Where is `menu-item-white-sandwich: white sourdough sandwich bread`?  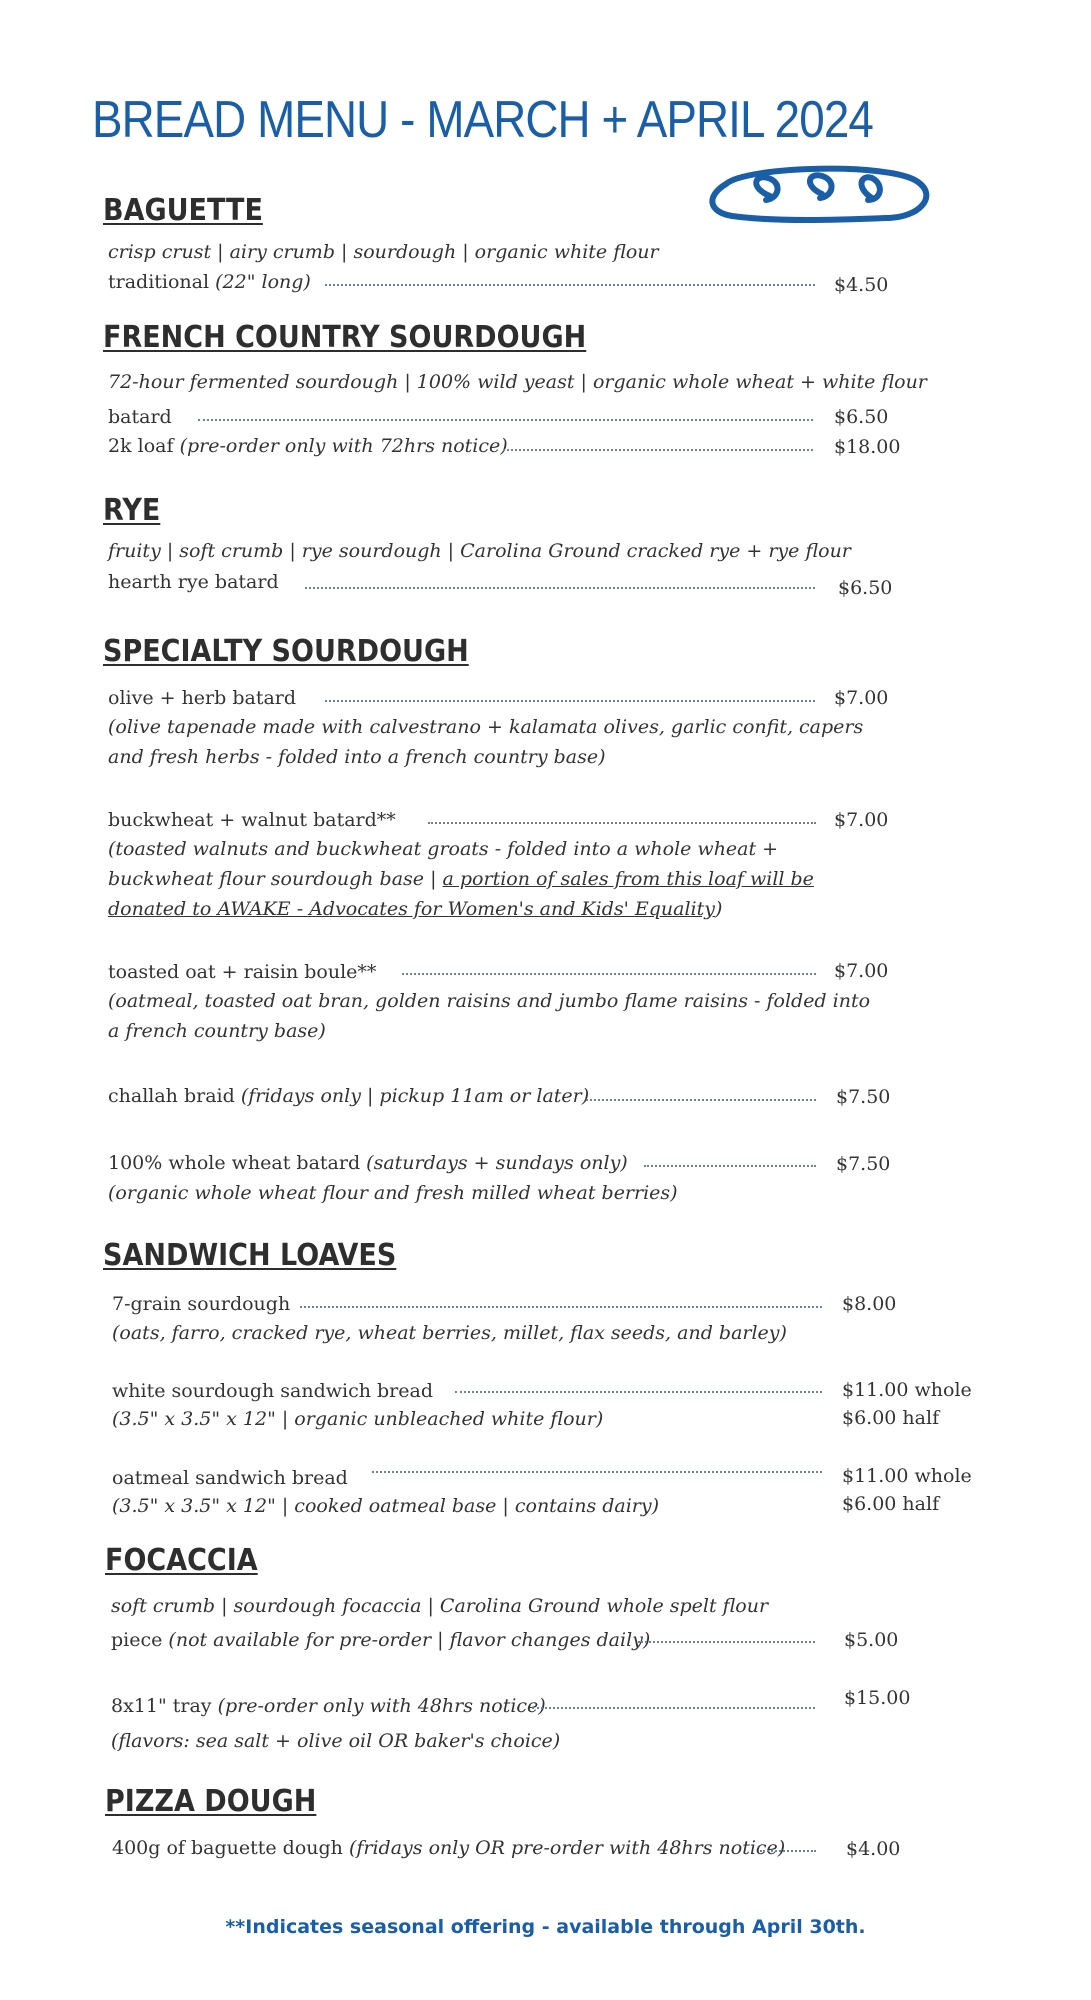
menu-item-white-sandwich: white sourdough sandwich bread is located at coordinates (272, 1391).